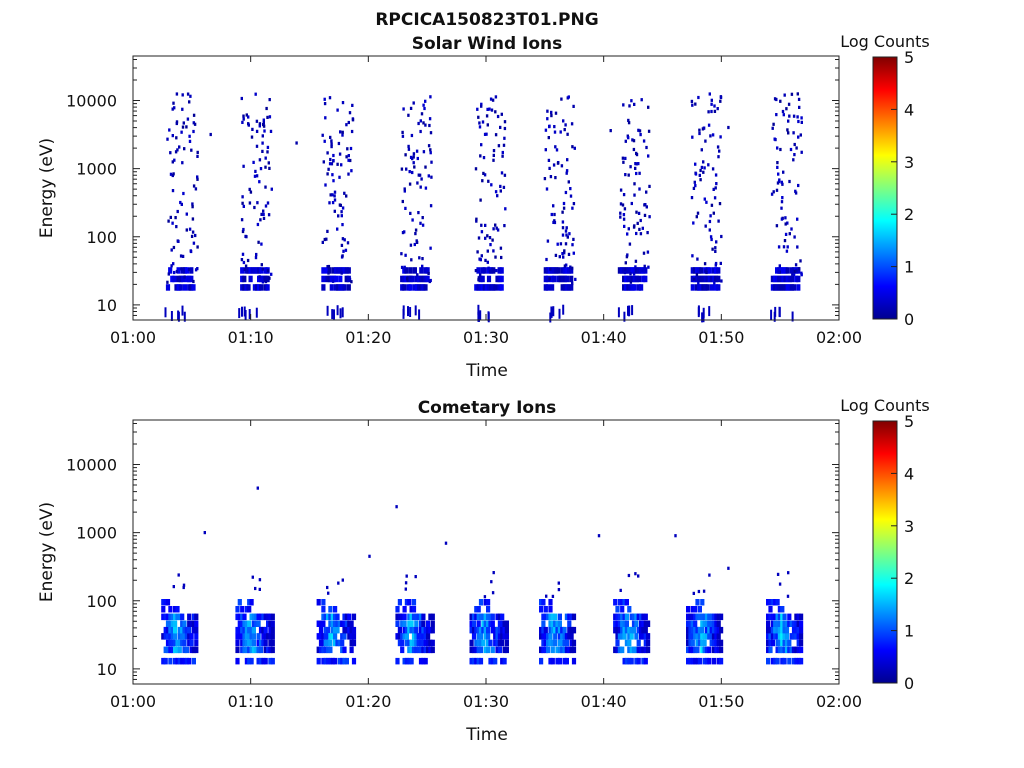  Describe the element at coordinates (251, 337) in the screenshot. I see `x-tick-label: 01:10` at that location.